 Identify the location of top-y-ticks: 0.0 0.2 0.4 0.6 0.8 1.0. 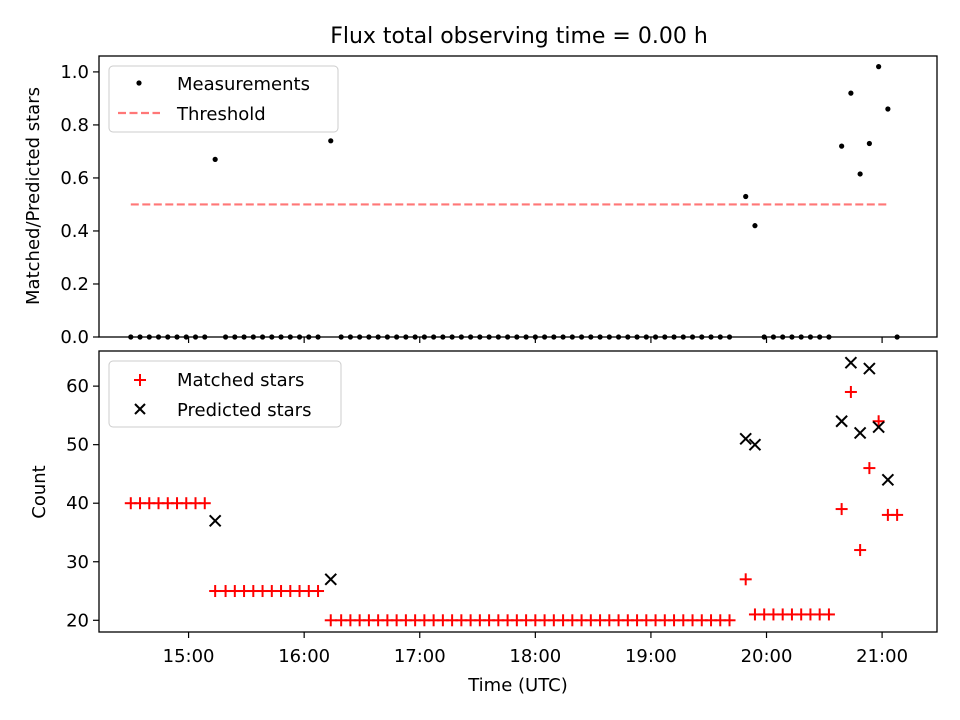
(79, 205).